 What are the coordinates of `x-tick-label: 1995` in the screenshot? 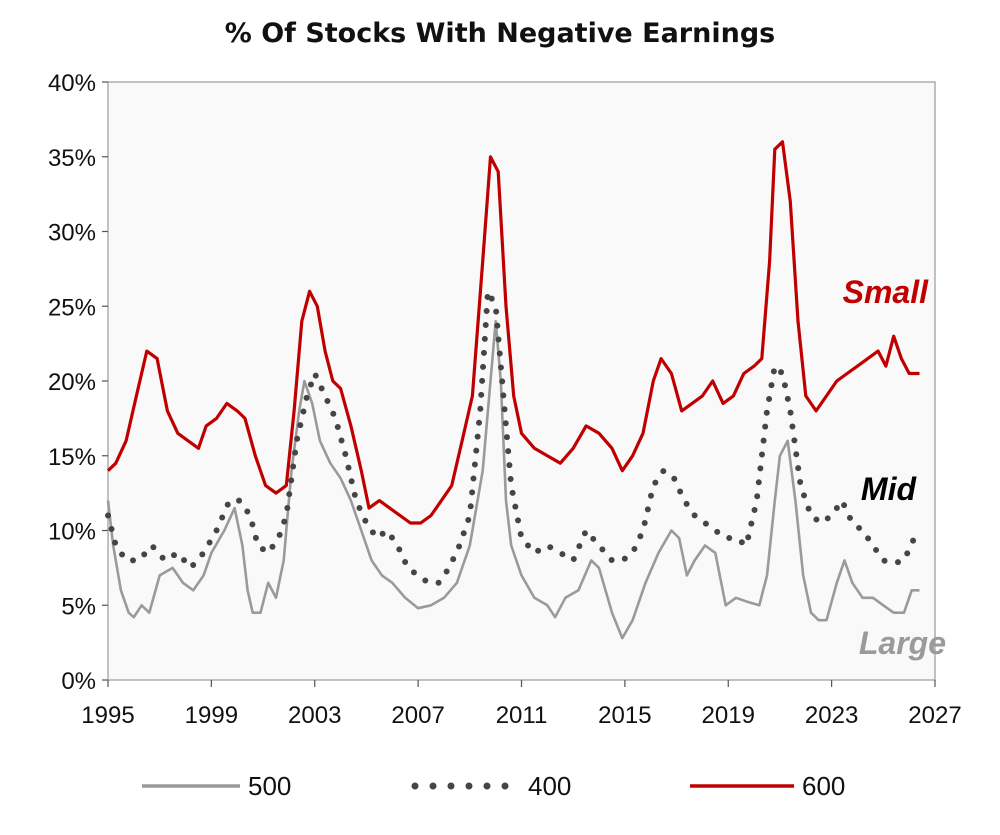 It's located at (107, 715).